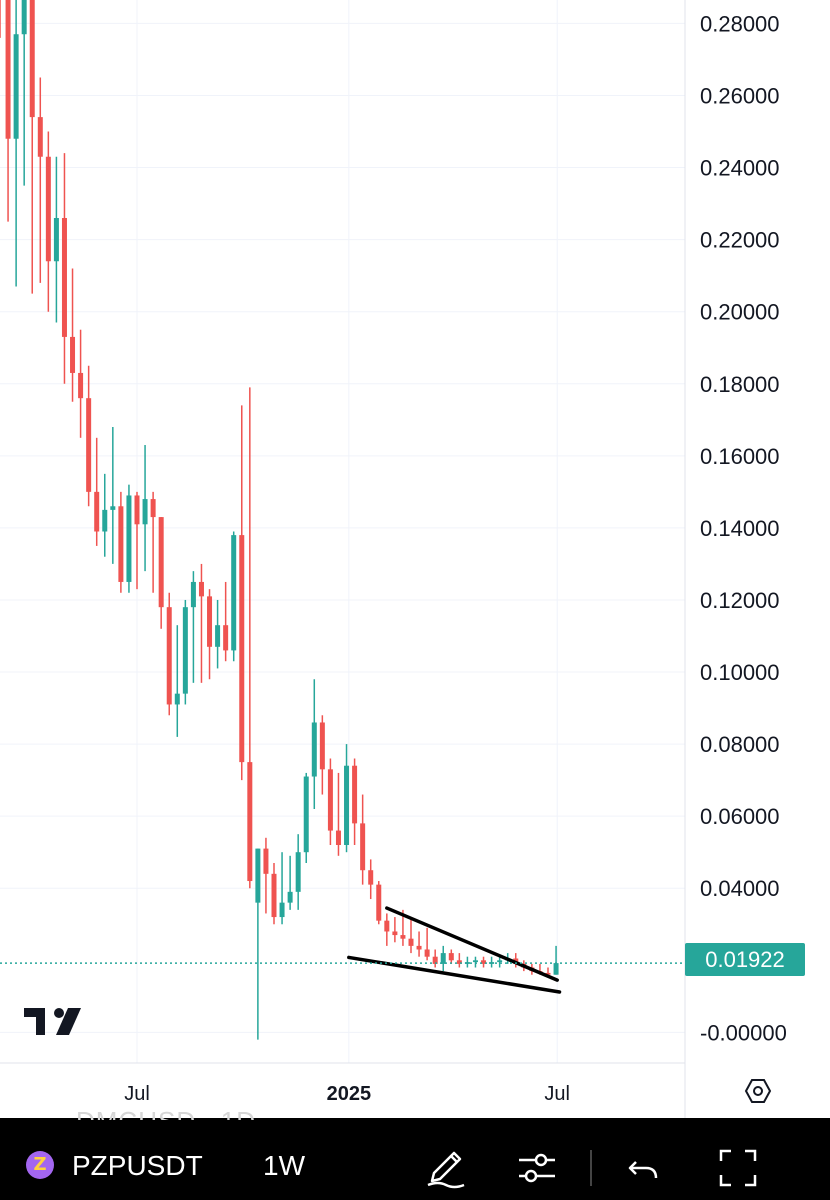 The height and width of the screenshot is (1200, 830). Describe the element at coordinates (740, 456) in the screenshot. I see `y-tick-label: 0.16000` at that location.